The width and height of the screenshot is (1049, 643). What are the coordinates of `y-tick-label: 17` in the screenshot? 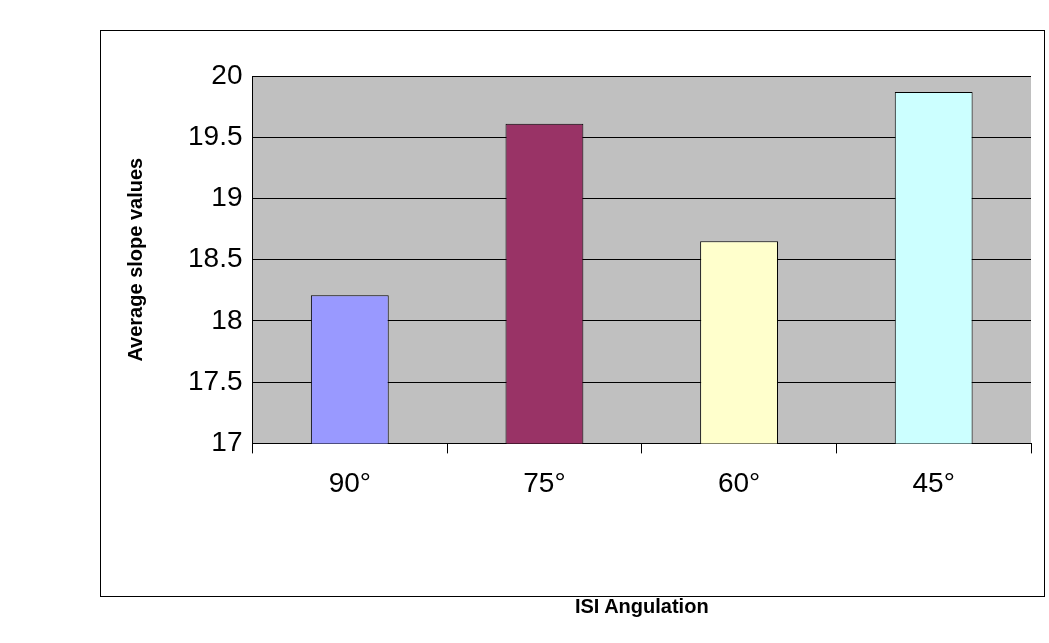 It's located at (227, 442).